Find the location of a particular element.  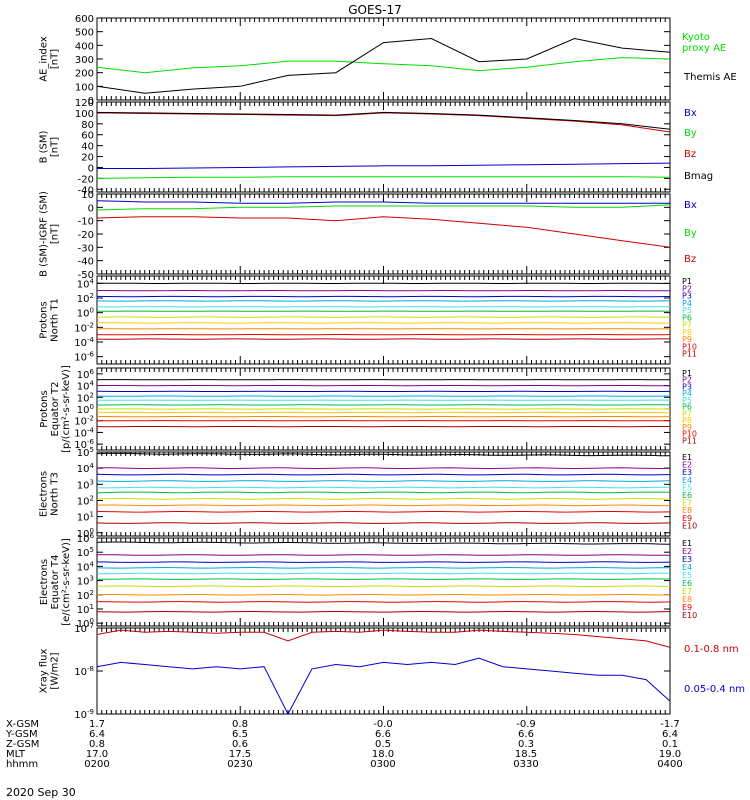

ephemeris-value: -1.7 is located at coordinates (670, 724).